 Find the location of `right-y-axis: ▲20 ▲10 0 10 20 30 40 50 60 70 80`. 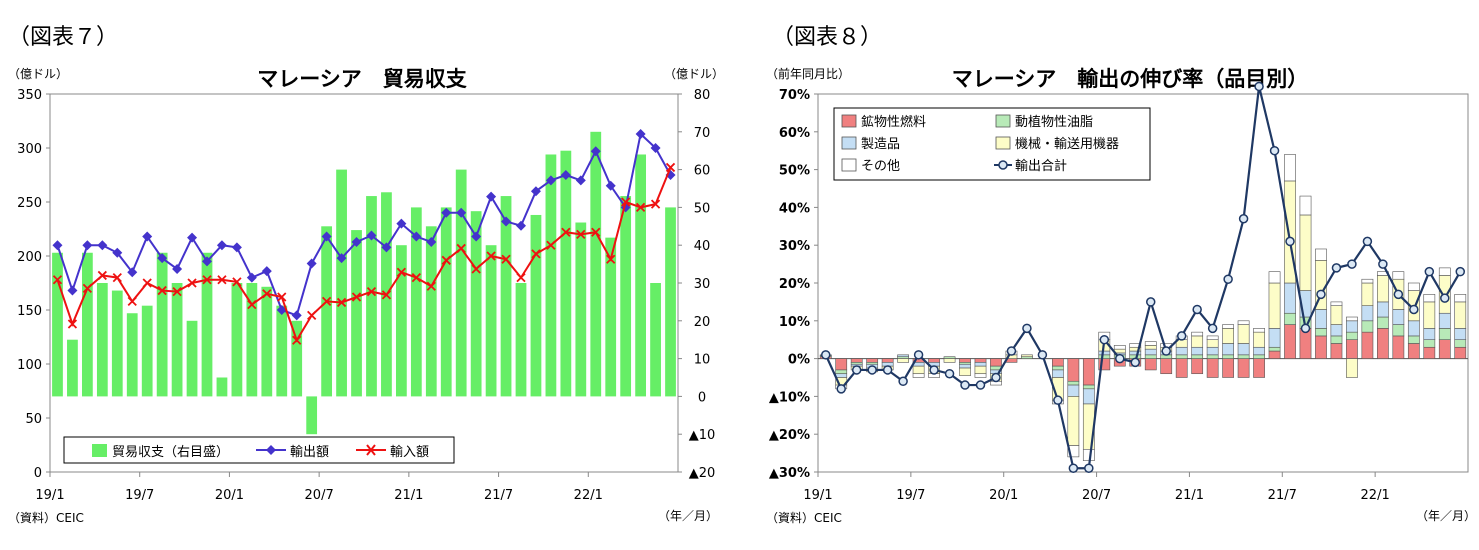

right-y-axis: ▲20 ▲10 0 10 20 30 40 50 60 70 80 is located at coordinates (696, 284).